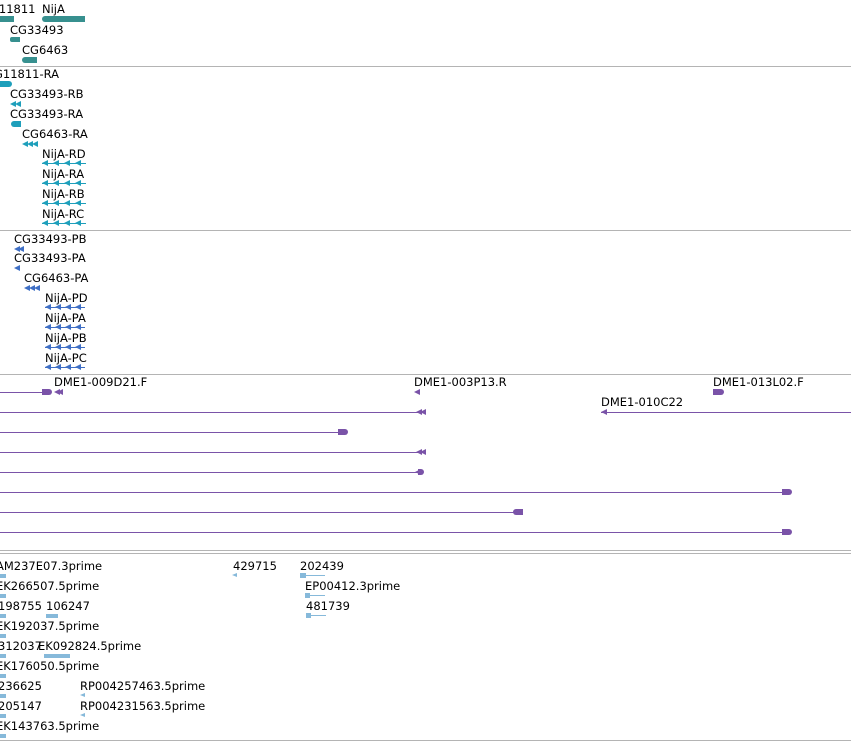 The image size is (851, 742). What do you see at coordinates (21, 646) in the screenshot?
I see `ests-feature-label: 312037` at bounding box center [21, 646].